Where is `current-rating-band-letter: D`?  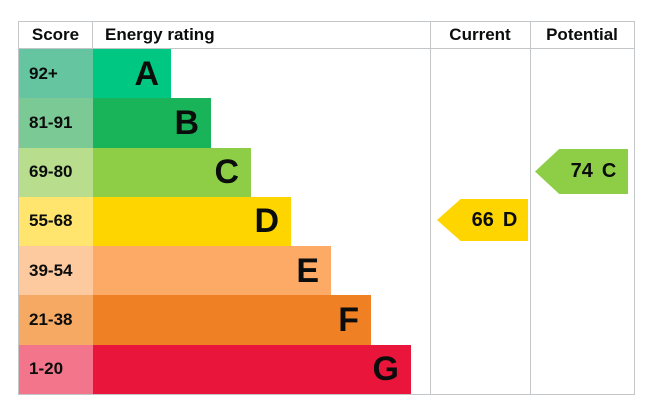 current-rating-band-letter: D is located at coordinates (510, 219).